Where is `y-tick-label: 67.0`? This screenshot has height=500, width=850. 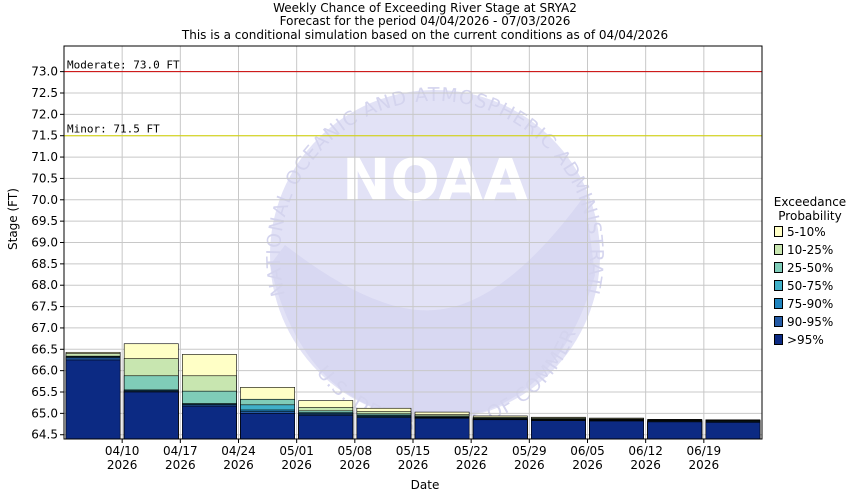 y-tick-label: 67.0 is located at coordinates (44, 328).